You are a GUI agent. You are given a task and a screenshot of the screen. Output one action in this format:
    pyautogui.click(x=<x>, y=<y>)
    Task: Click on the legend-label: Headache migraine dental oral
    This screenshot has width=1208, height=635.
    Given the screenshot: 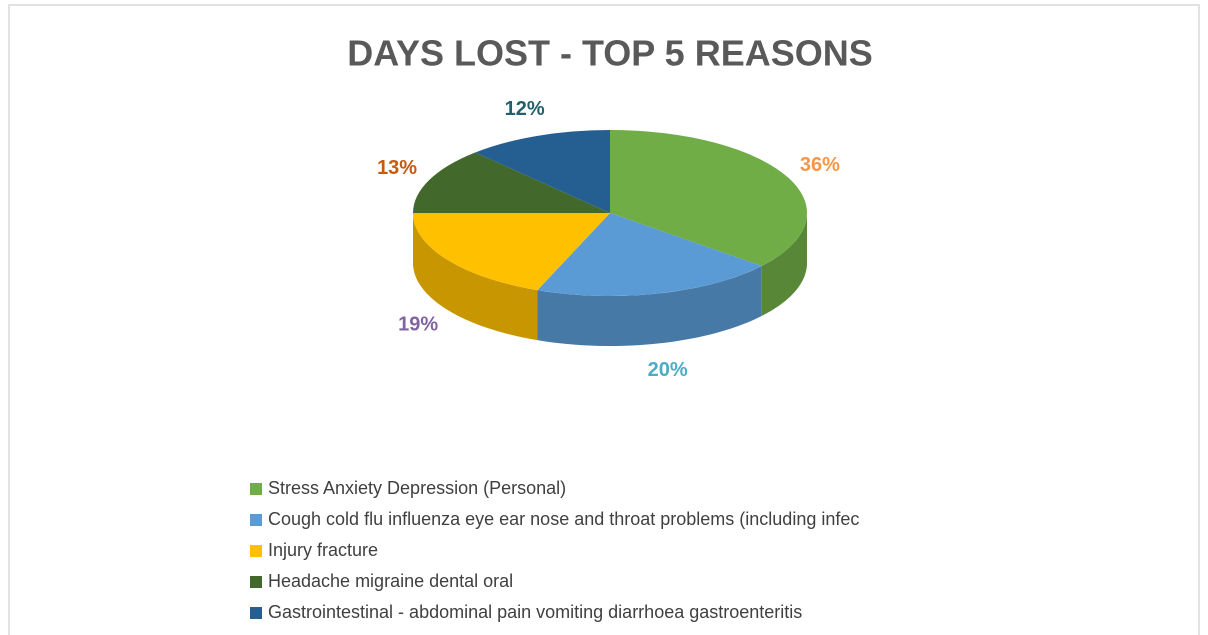 What is the action you would take?
    pyautogui.click(x=390, y=581)
    